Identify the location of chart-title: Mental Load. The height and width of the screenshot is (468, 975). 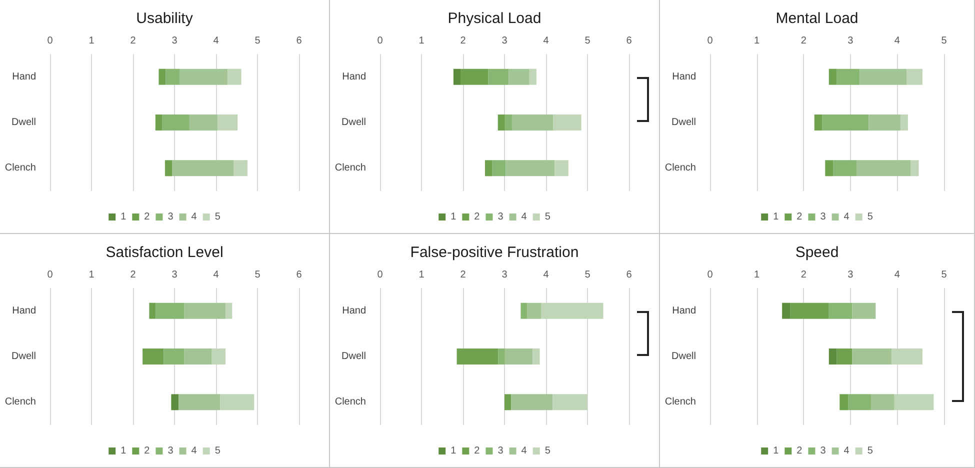
(817, 18).